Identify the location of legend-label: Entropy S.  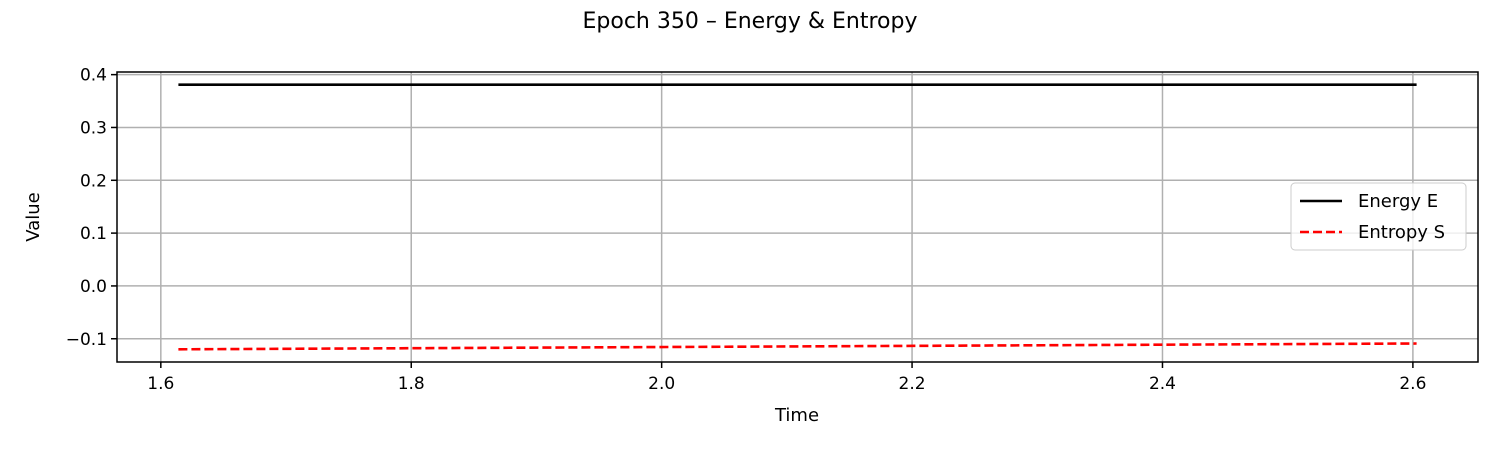
(1401, 232).